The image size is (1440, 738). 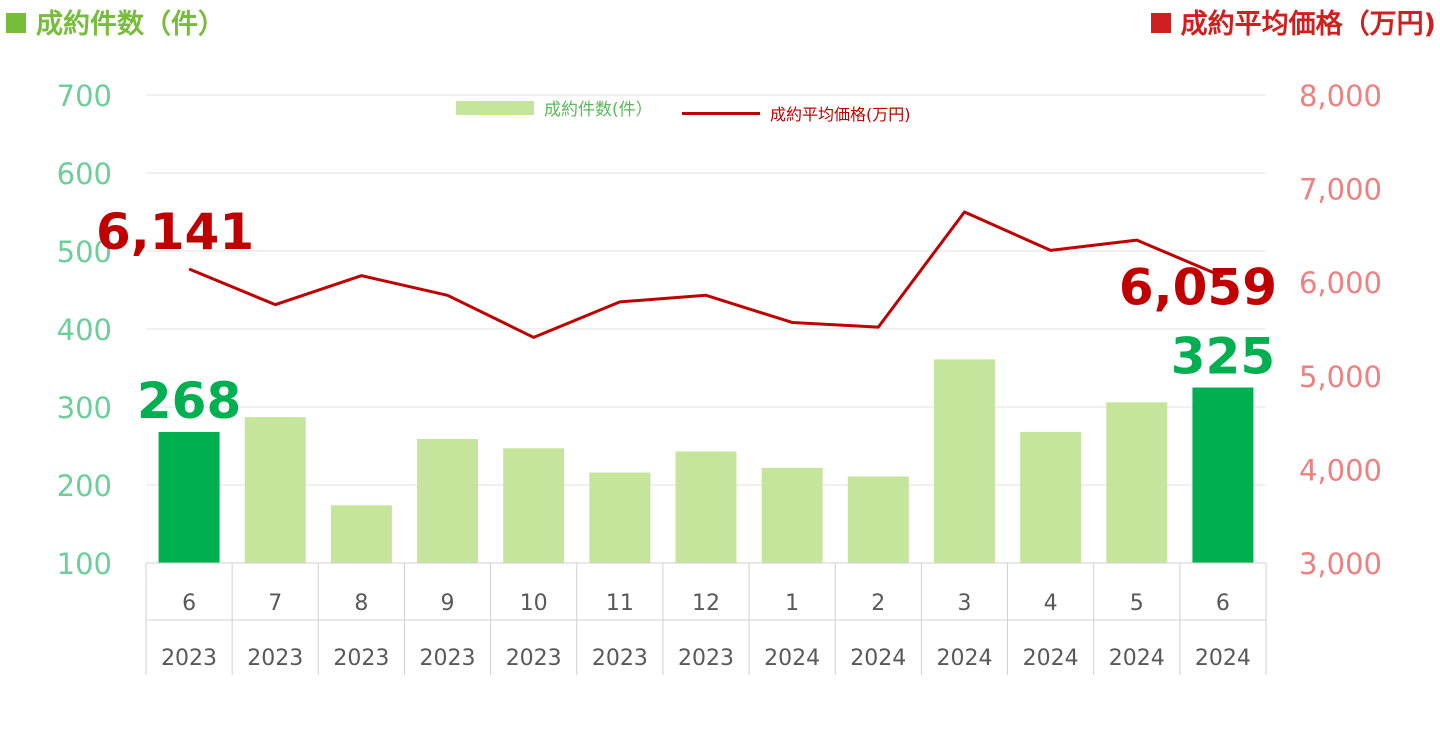 What do you see at coordinates (721, 113) in the screenshot?
I see `legend-line-swatch` at bounding box center [721, 113].